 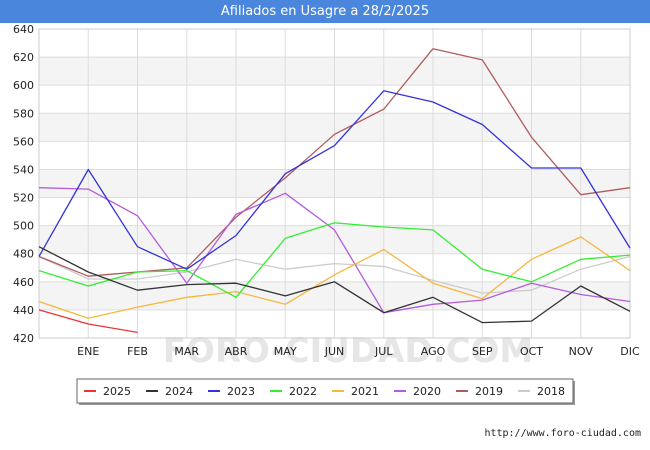 I want to click on legend-label-2019: 2019, so click(x=489, y=391).